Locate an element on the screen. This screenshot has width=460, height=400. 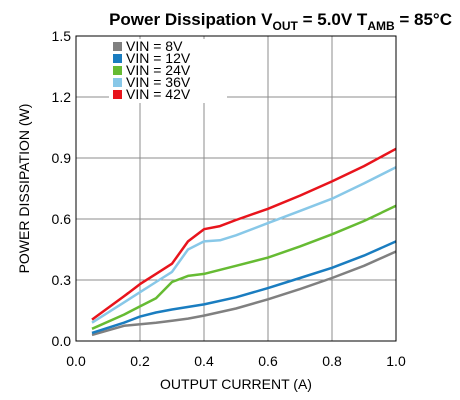
y-tick-label: 1.2 is located at coordinates (62, 97).